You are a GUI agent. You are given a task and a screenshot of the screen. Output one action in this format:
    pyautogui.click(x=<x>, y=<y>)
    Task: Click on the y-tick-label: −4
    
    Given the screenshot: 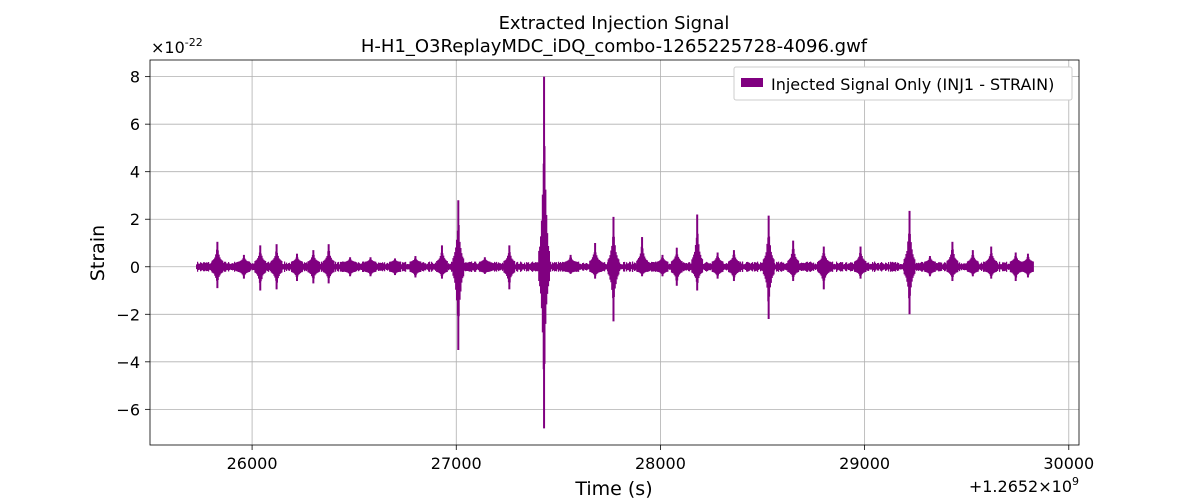 What is the action you would take?
    pyautogui.click(x=128, y=362)
    